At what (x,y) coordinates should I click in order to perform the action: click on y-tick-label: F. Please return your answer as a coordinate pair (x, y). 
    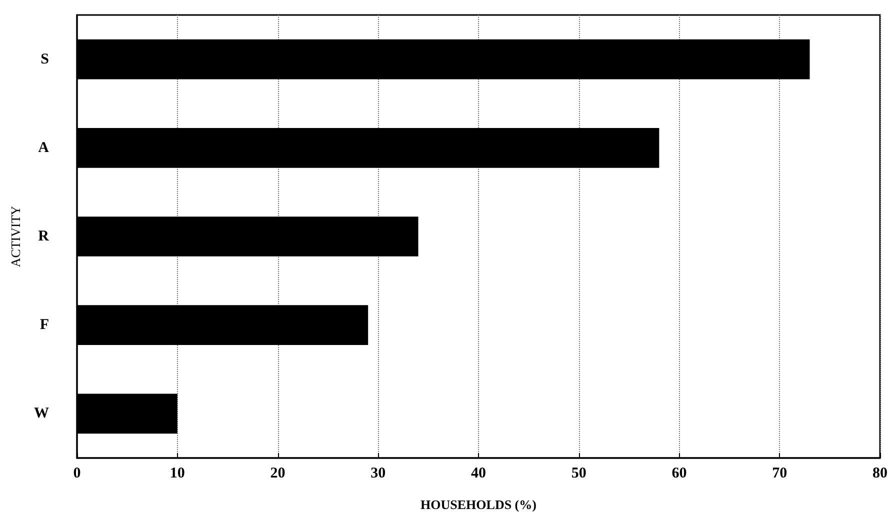
    Looking at the image, I should click on (44, 325).